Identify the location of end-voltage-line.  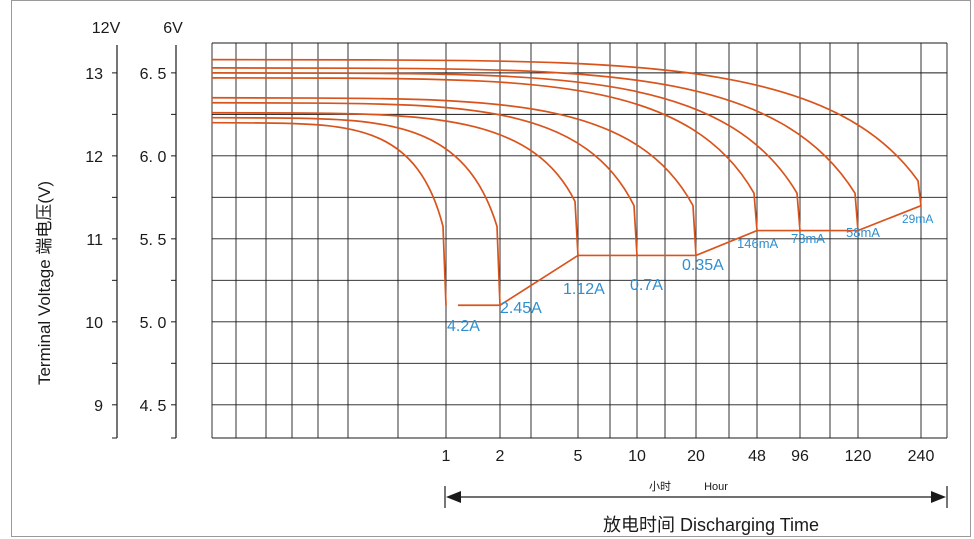
(690, 255).